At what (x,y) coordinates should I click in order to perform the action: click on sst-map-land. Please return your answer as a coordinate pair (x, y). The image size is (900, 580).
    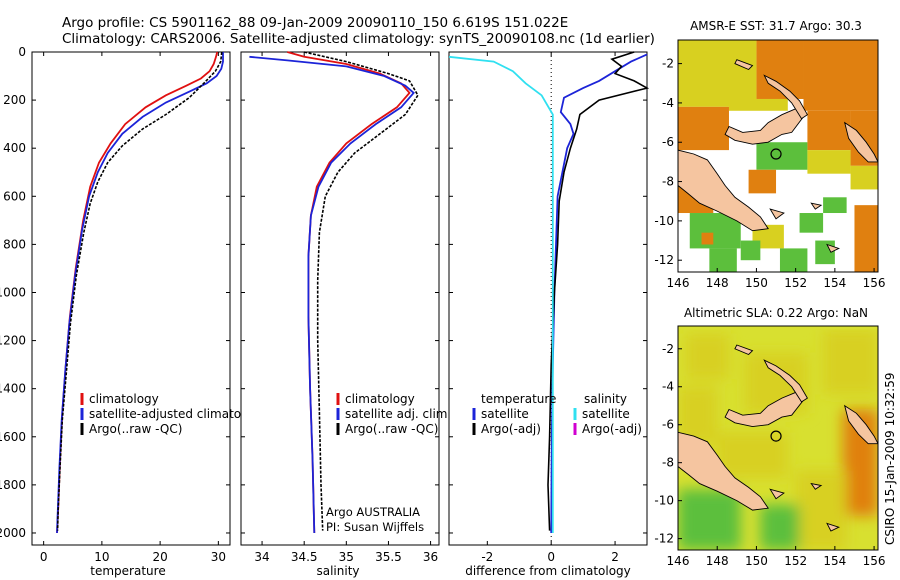
    Looking at the image, I should click on (778, 156).